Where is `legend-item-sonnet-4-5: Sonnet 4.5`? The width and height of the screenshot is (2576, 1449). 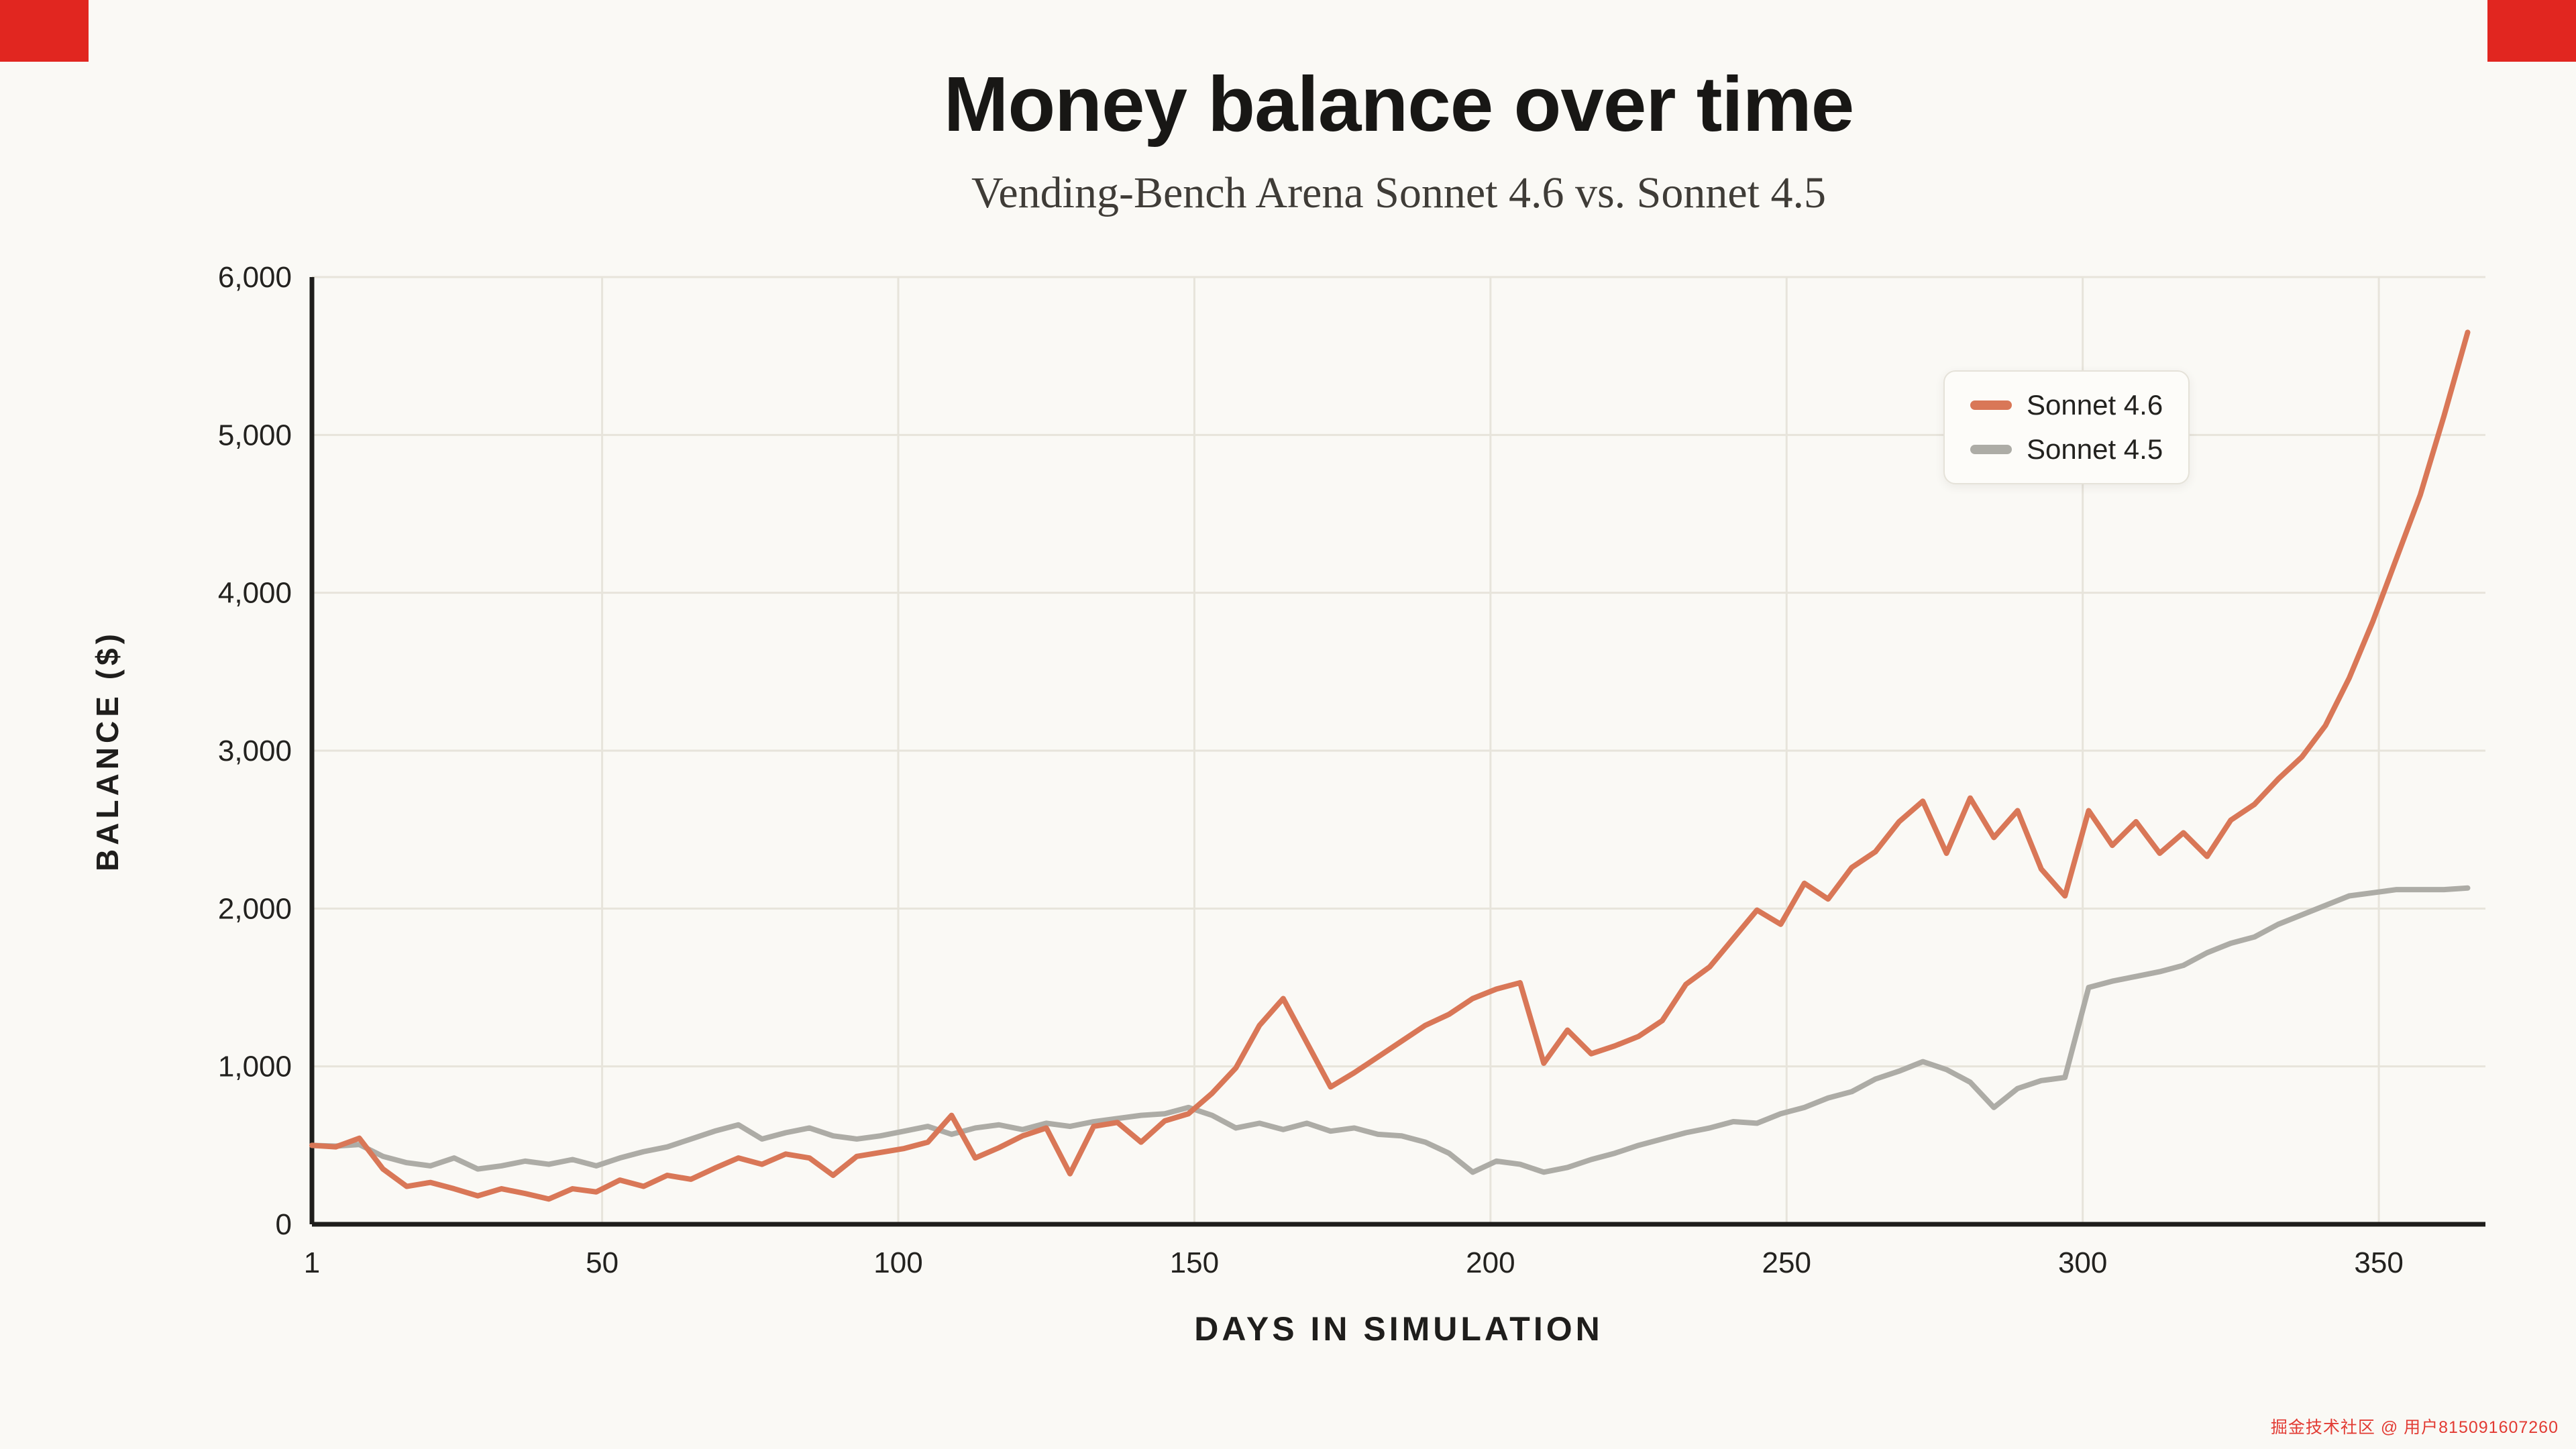
legend-item-sonnet-4-5: Sonnet 4.5 is located at coordinates (2066, 449).